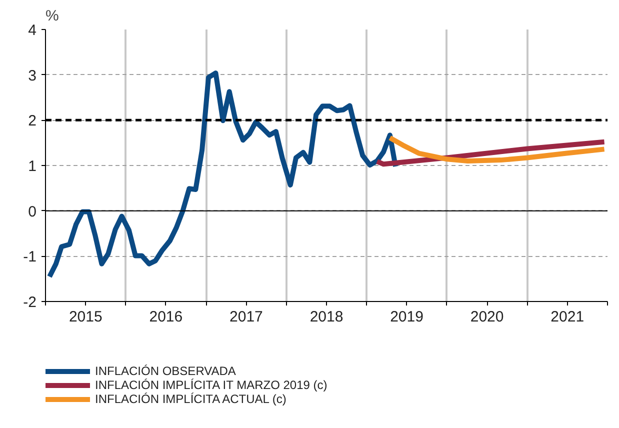 Image resolution: width=619 pixels, height=428 pixels. I want to click on x-tick-label: 2018, so click(327, 317).